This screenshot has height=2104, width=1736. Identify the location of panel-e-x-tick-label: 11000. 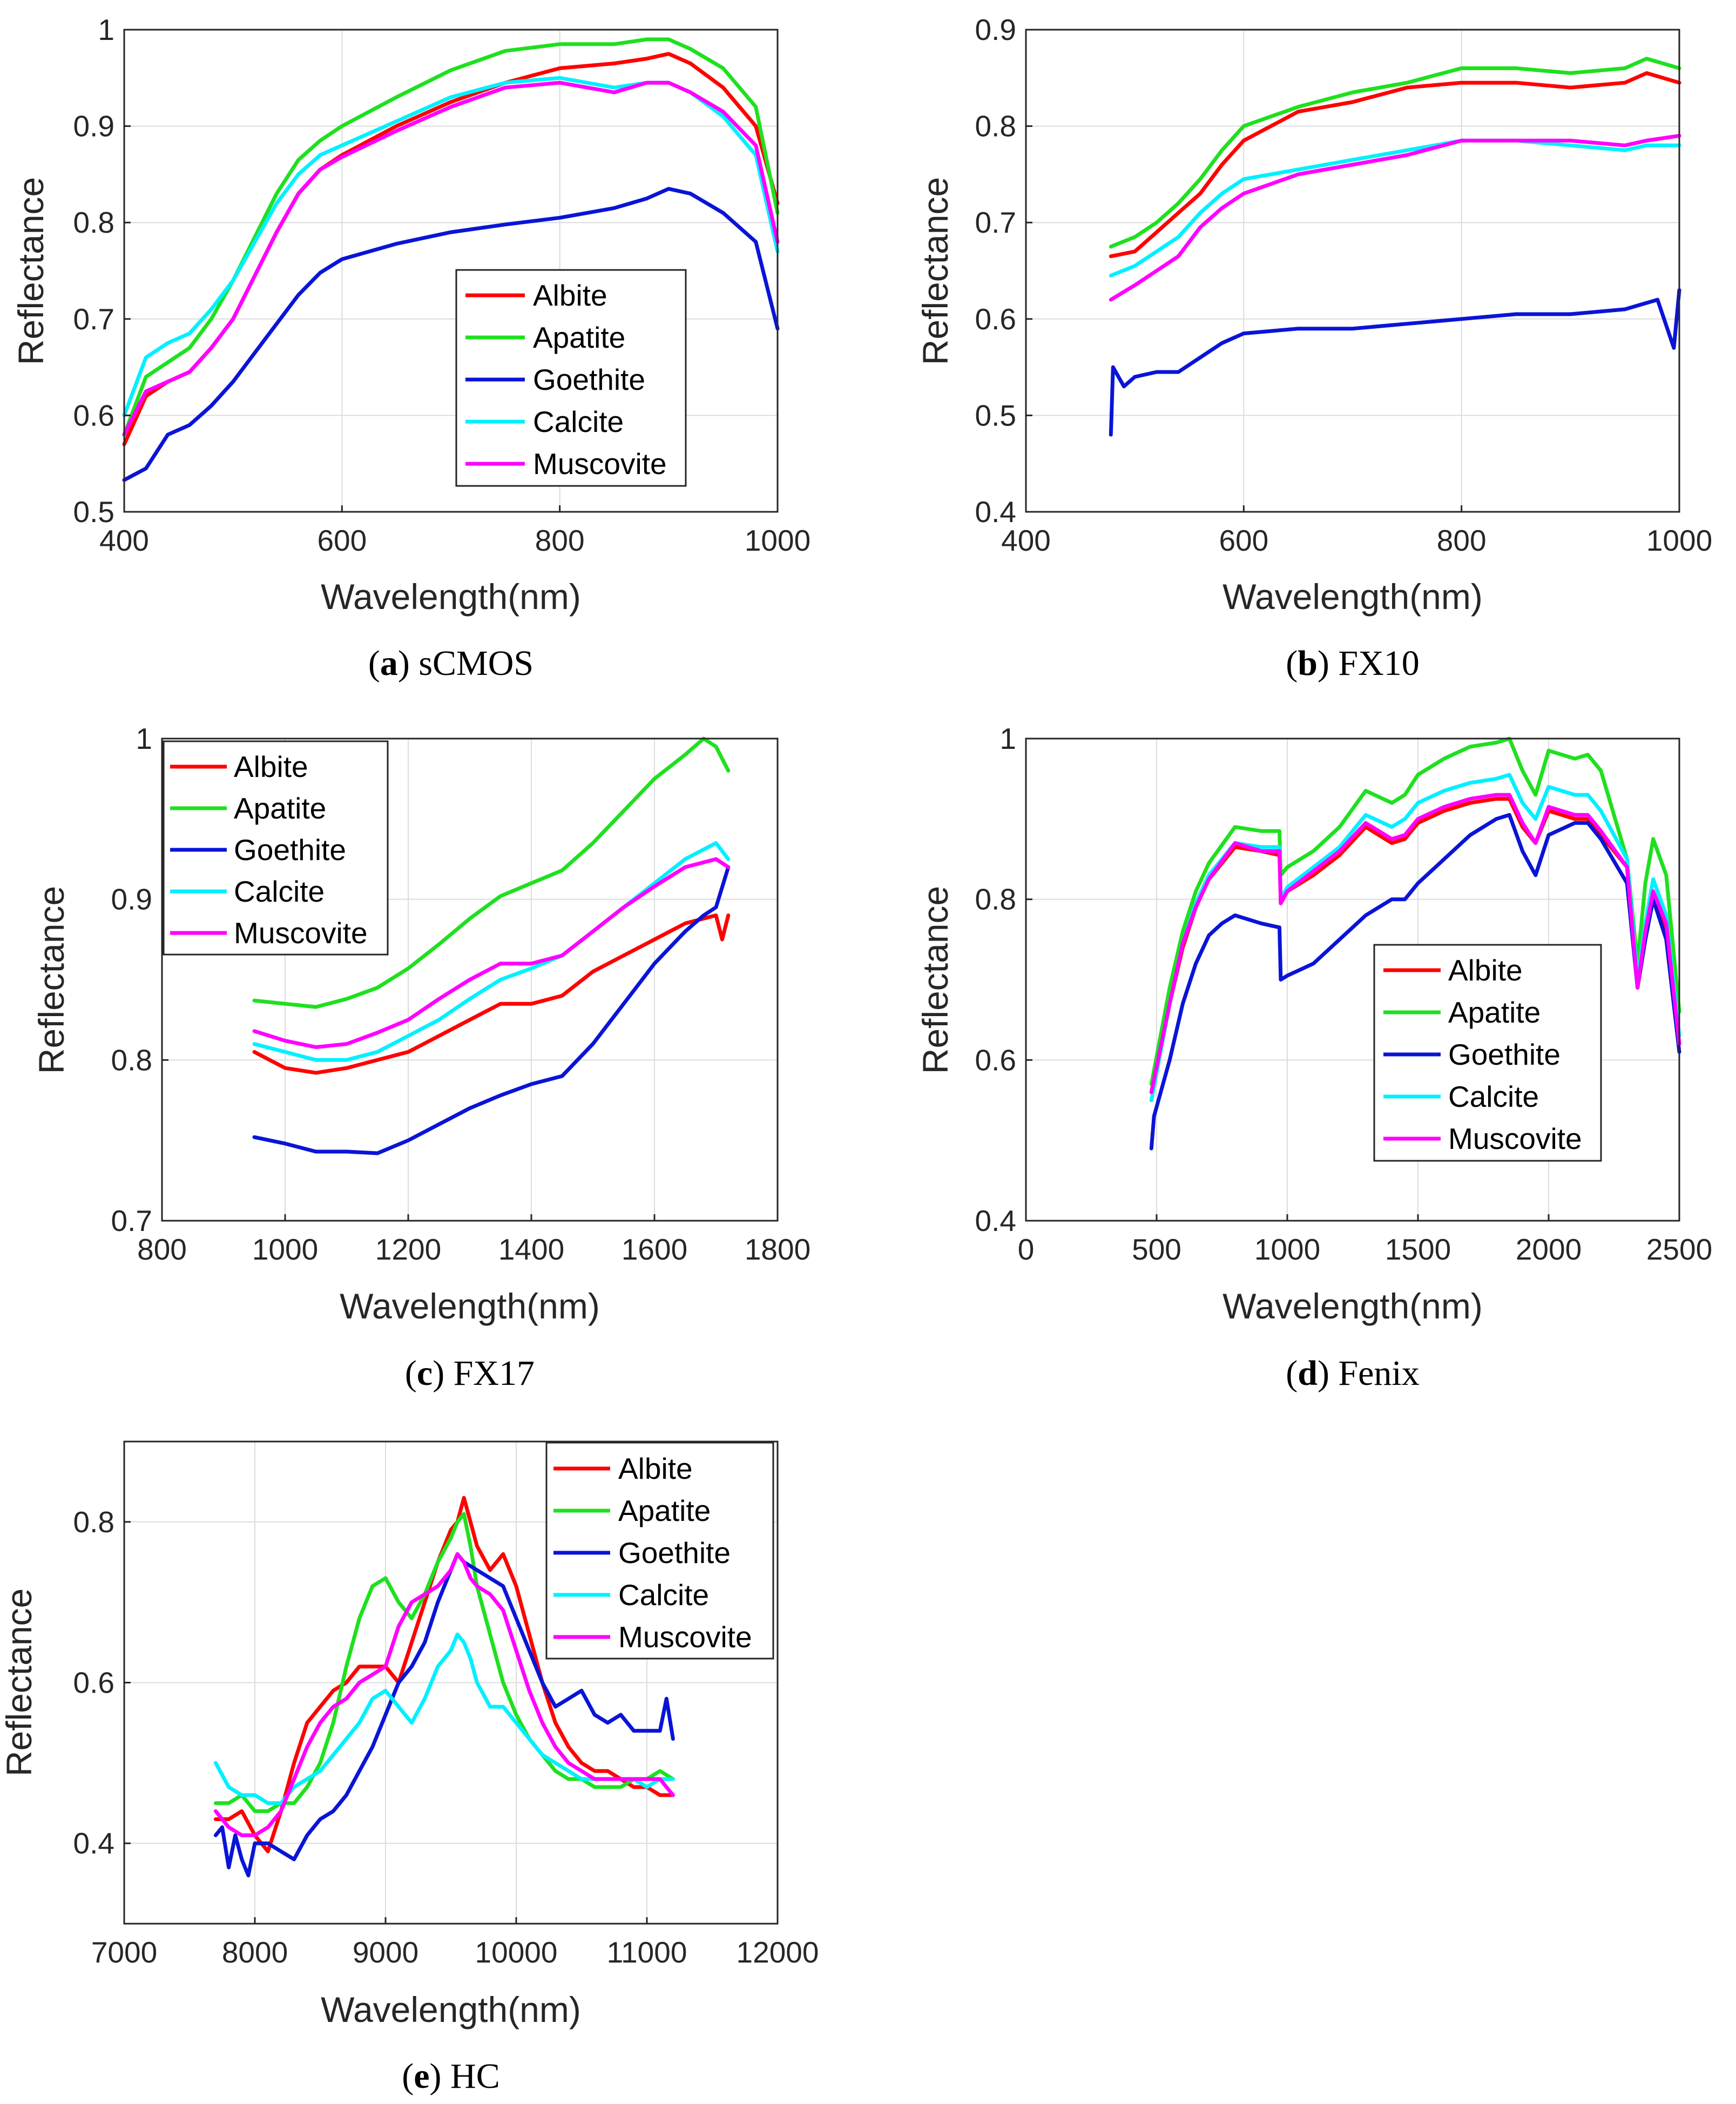
(647, 1953).